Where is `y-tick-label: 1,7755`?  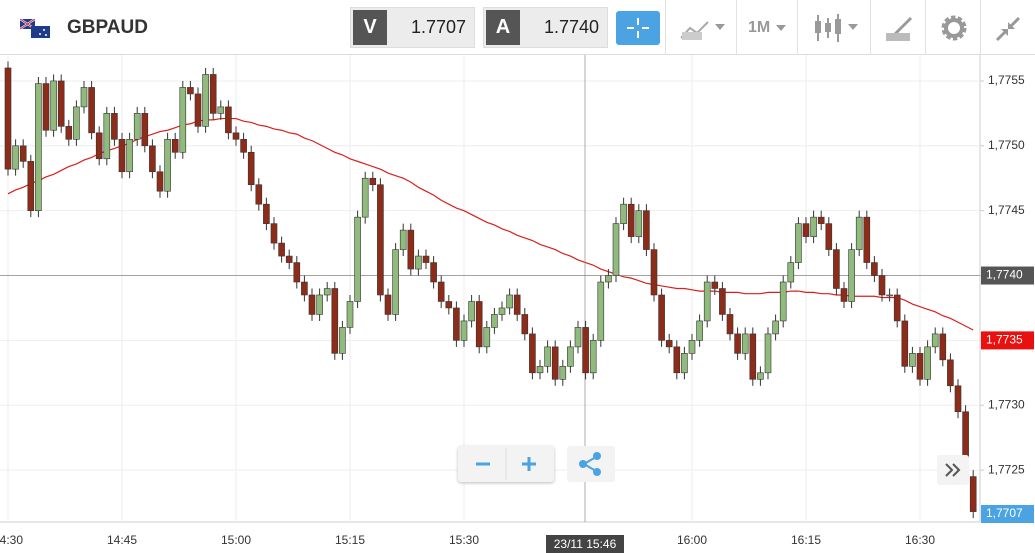
y-tick-label: 1,7755 is located at coordinates (1006, 80).